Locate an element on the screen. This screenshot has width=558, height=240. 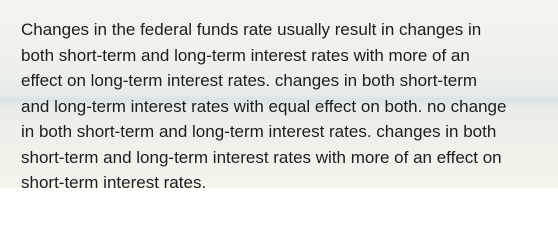
text-line: short-term interest rates. is located at coordinates (114, 182).